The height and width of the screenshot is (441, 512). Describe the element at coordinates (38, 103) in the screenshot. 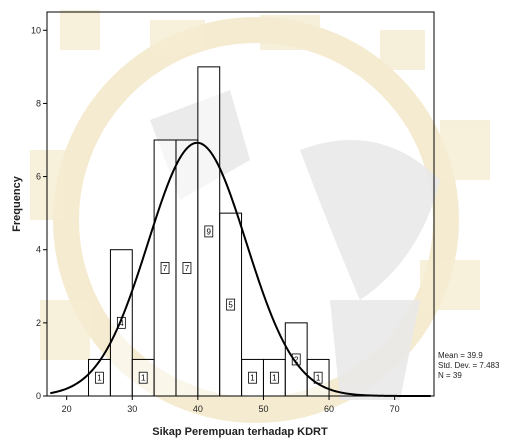

I see `y-tick-label: 8` at that location.